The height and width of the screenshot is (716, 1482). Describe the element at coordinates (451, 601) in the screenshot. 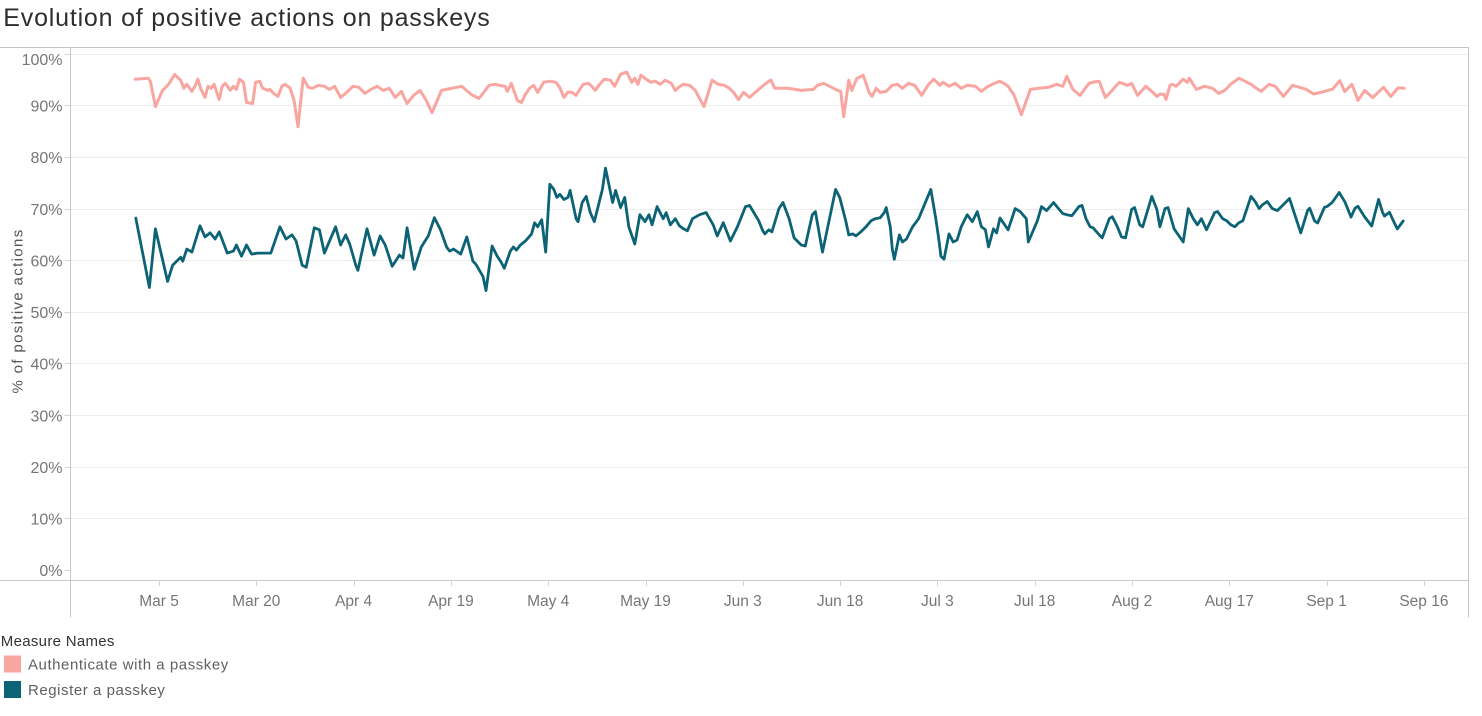

I see `svg-text: Apr 19` at that location.